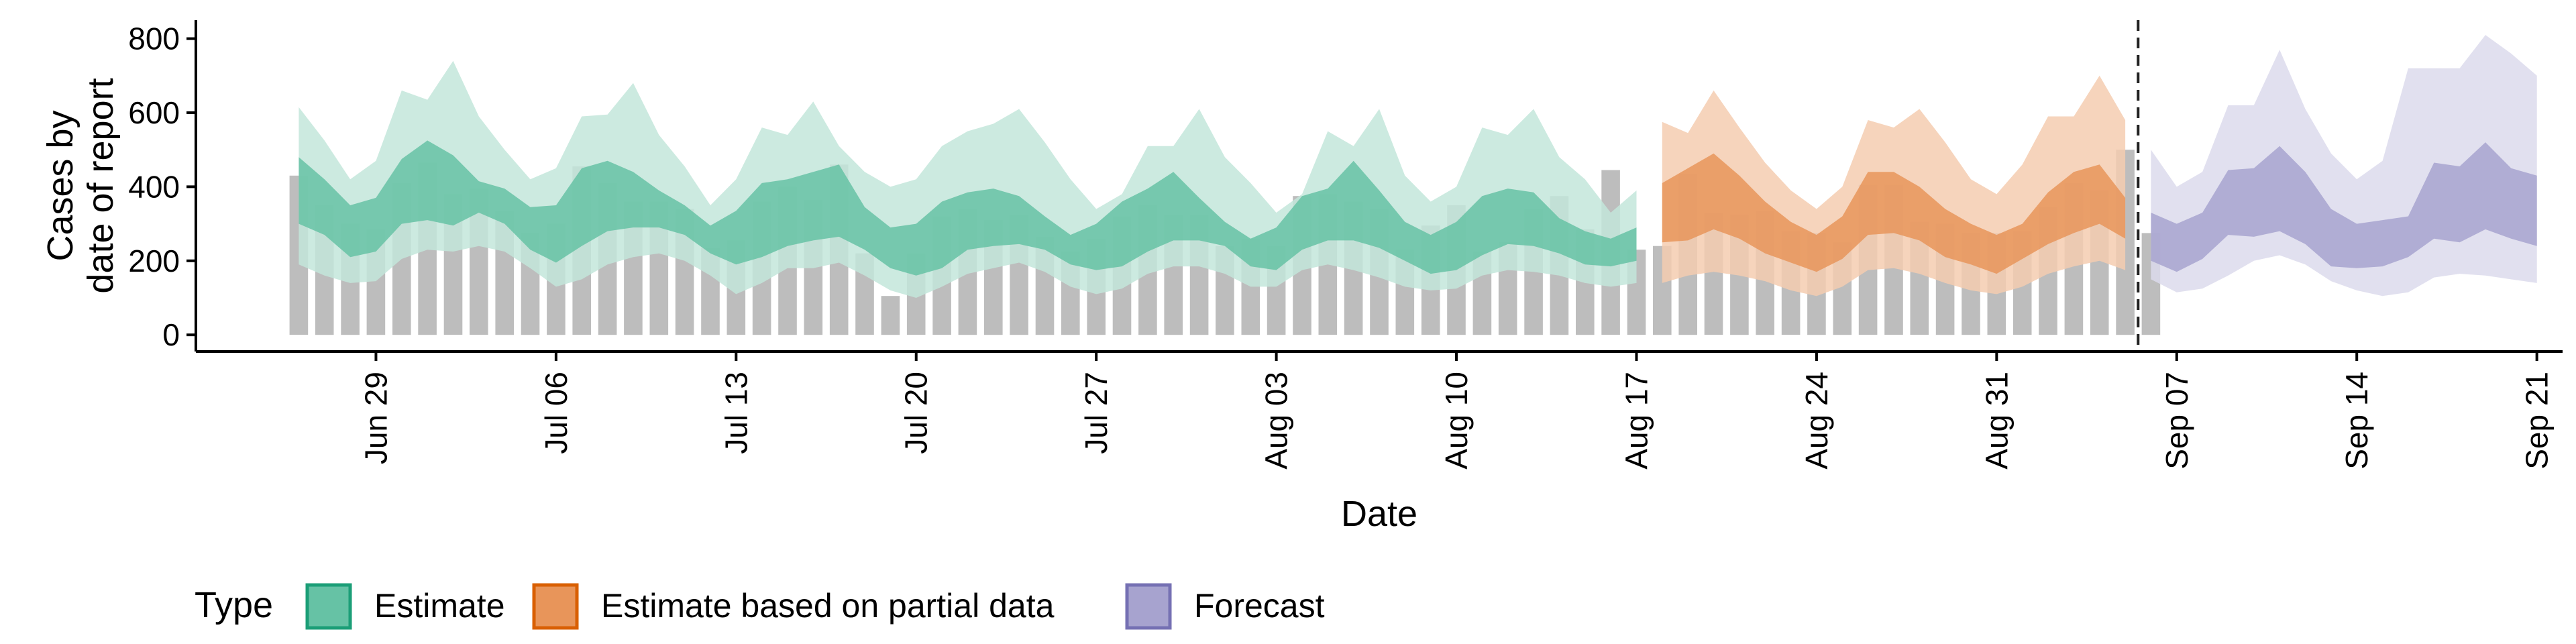  Describe the element at coordinates (1259, 606) in the screenshot. I see `legend-label: Forecast` at that location.